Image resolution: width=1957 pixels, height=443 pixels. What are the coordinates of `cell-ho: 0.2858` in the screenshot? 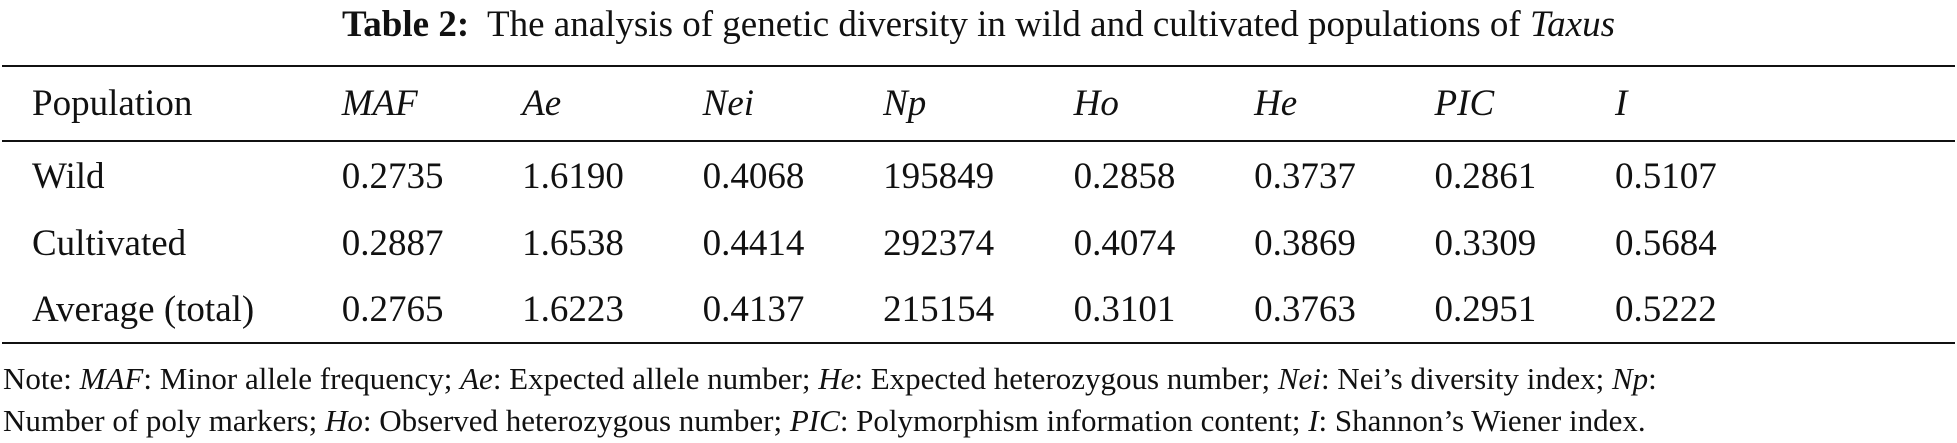 It's located at (1124, 176).